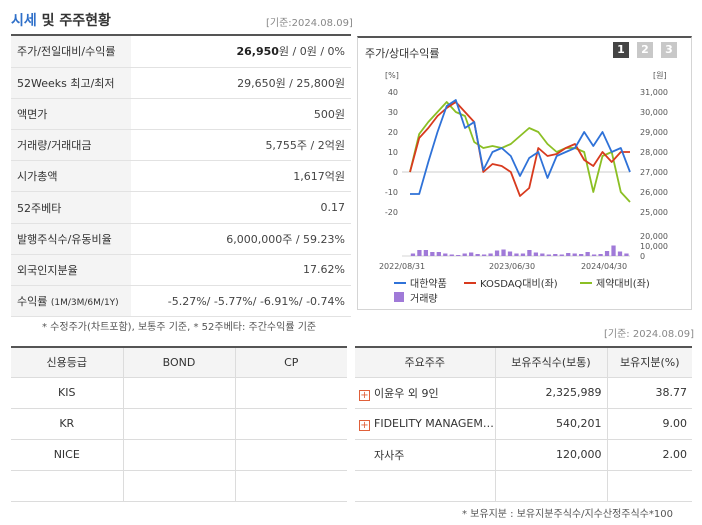 The width and height of the screenshot is (702, 525). I want to click on series-line-pharma, so click(520, 152).